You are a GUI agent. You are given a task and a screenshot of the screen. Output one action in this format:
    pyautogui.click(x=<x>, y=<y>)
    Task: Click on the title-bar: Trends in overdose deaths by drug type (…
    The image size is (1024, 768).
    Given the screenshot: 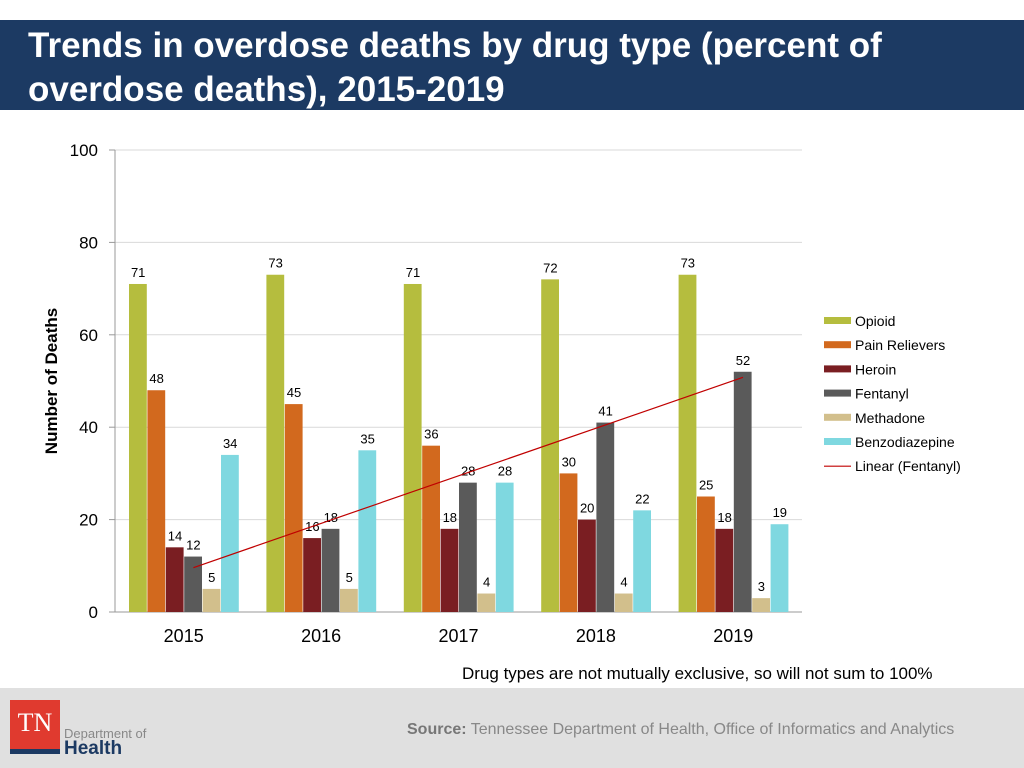 What is the action you would take?
    pyautogui.click(x=512, y=65)
    